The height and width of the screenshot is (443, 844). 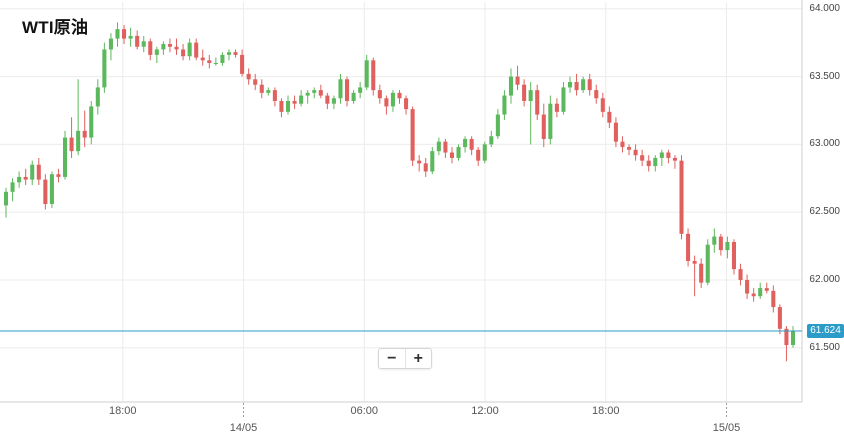 What do you see at coordinates (824, 347) in the screenshot?
I see `y-tick-label: 61.500` at bounding box center [824, 347].